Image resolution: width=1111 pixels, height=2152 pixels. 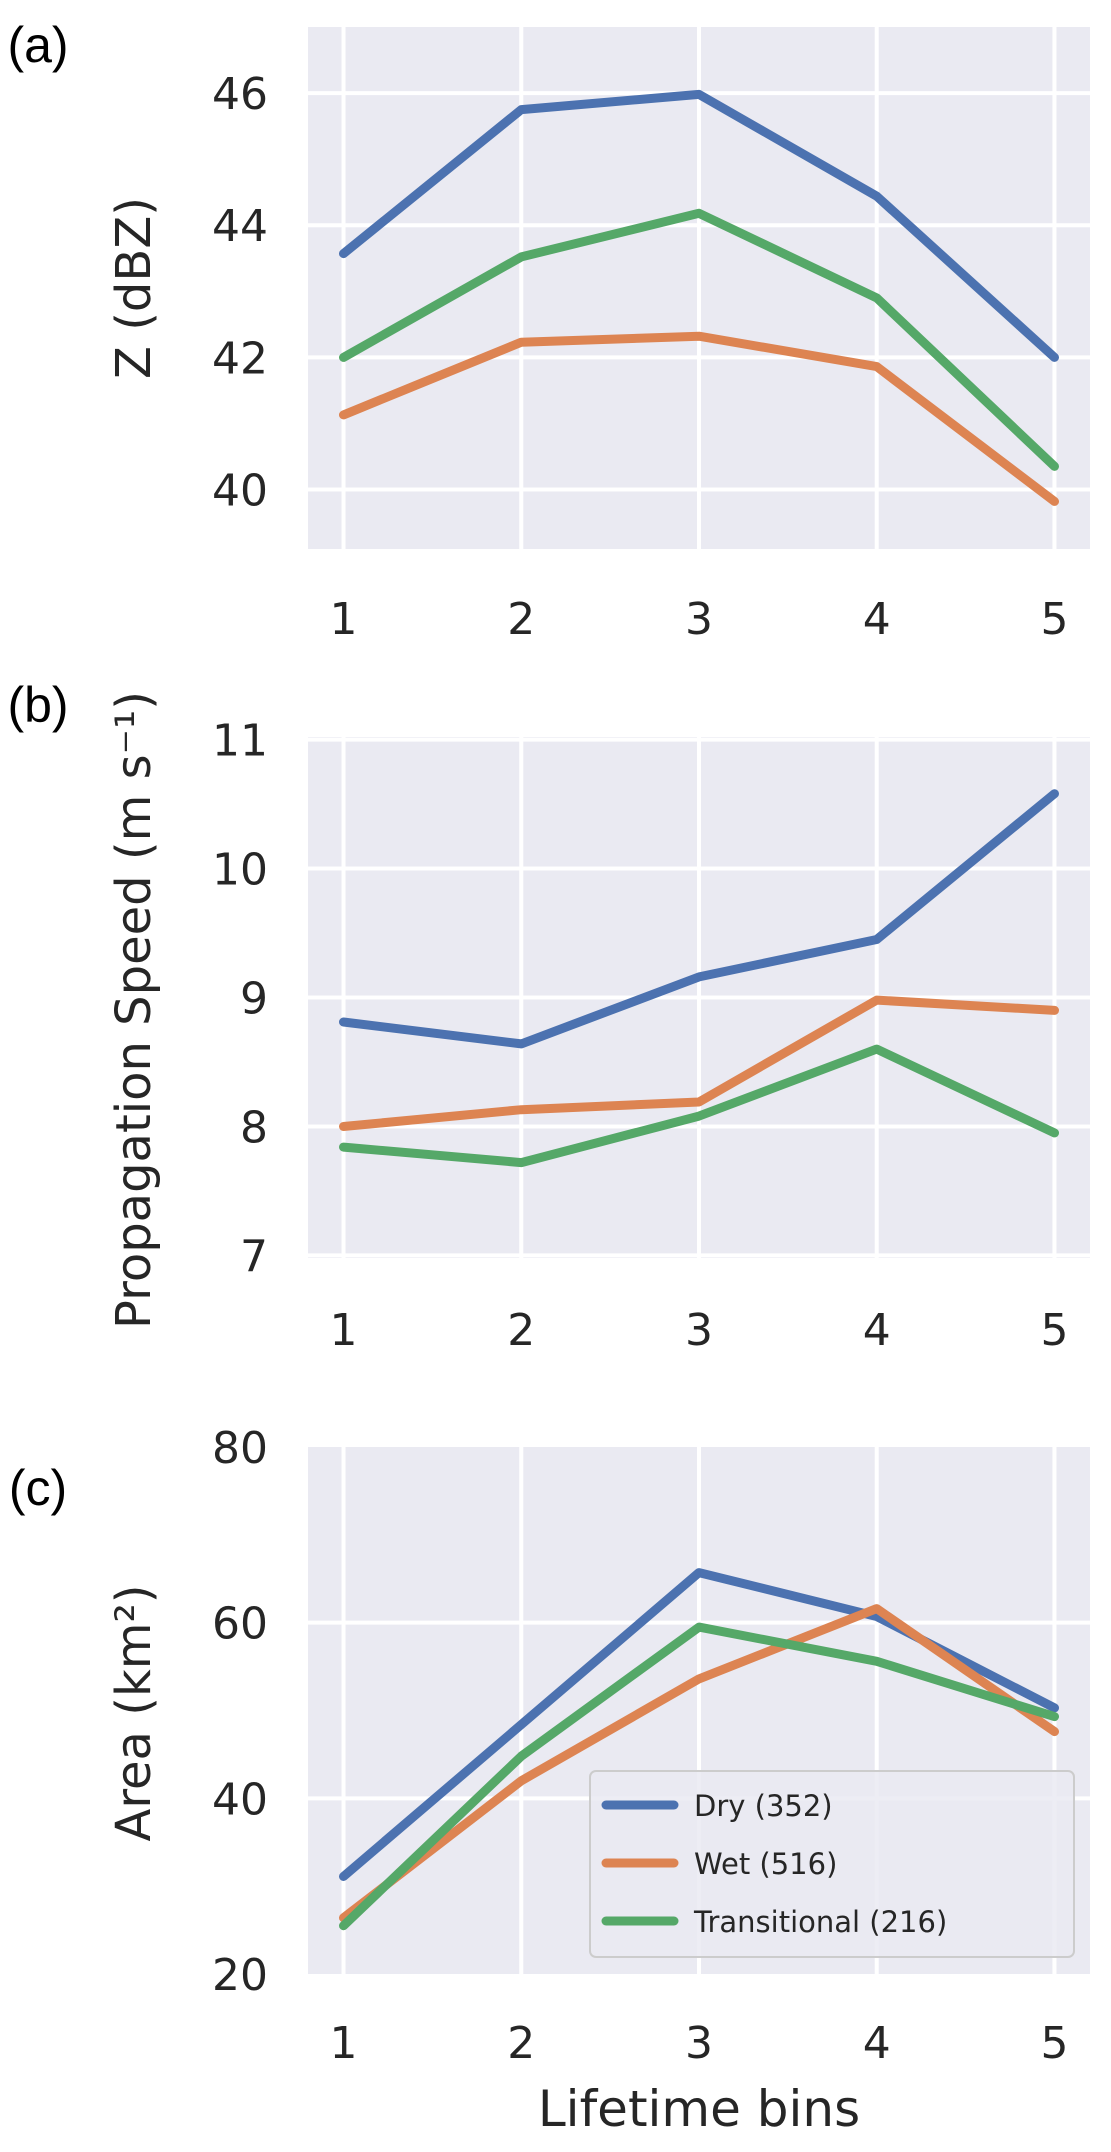 What do you see at coordinates (134, 288) in the screenshot?
I see `y-axis-label: Z (dBZ)` at bounding box center [134, 288].